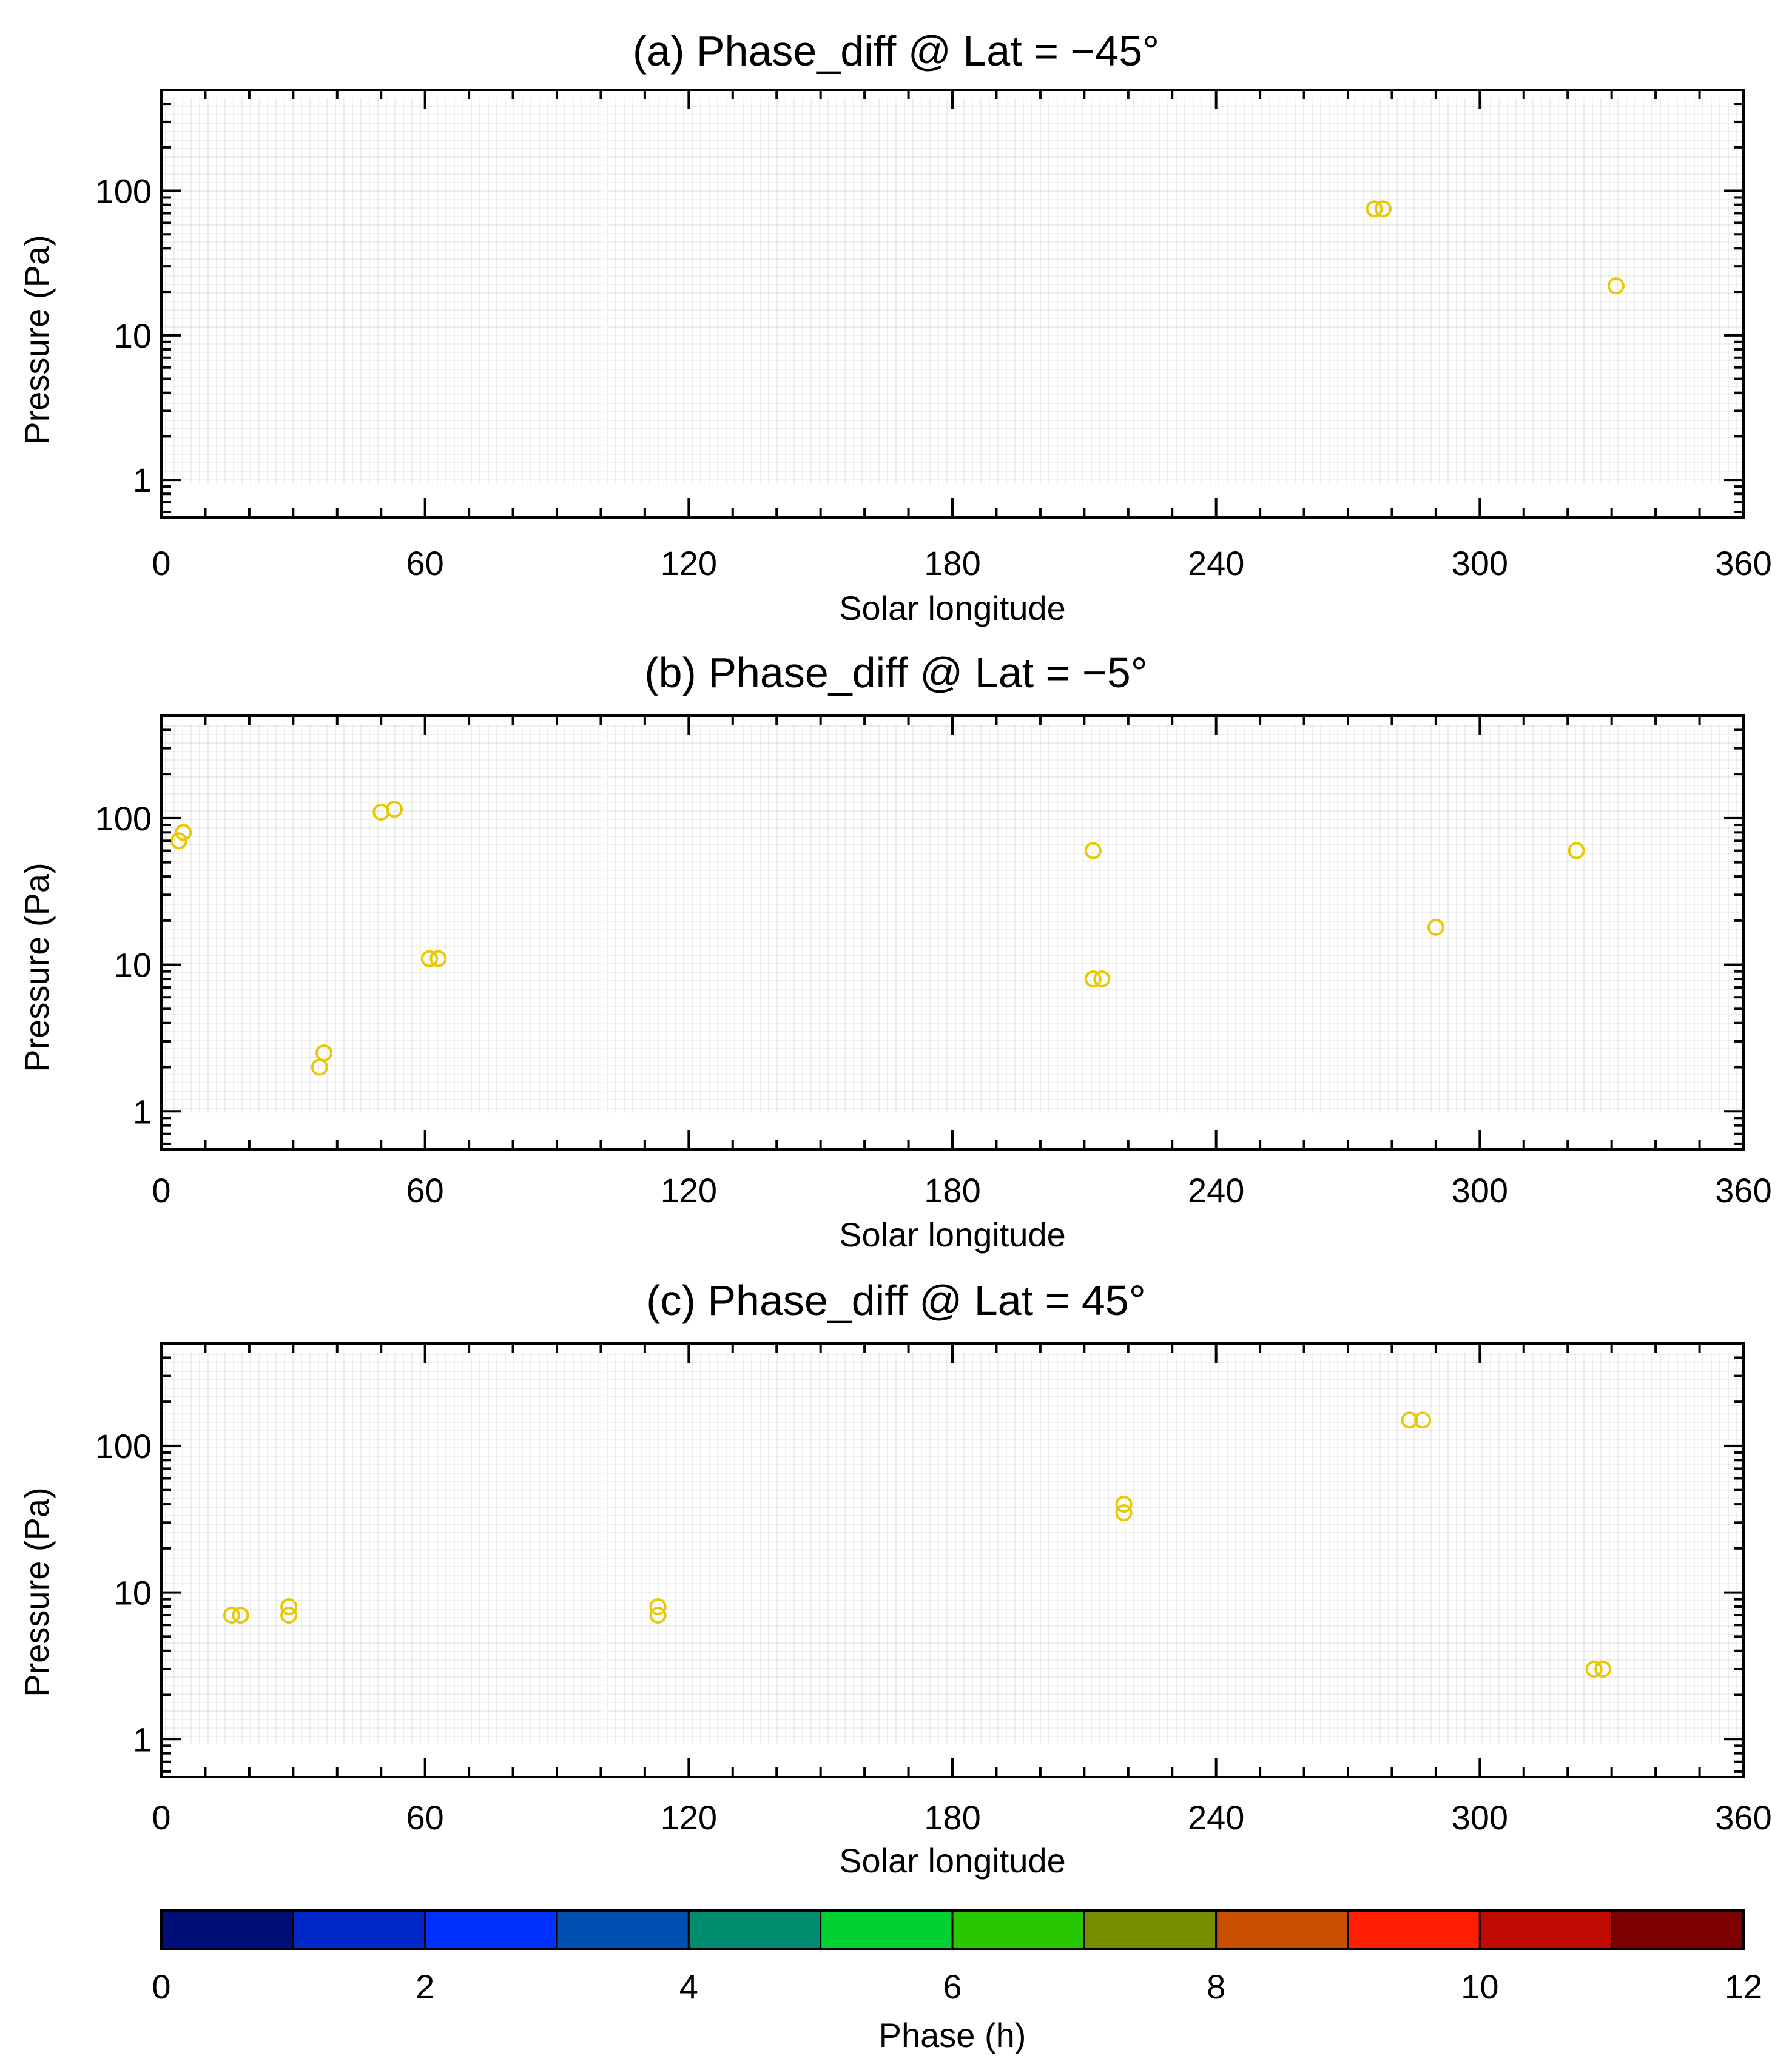 This screenshot has width=1792, height=2064. Describe the element at coordinates (605, 287) in the screenshot. I see `panel-a-data-gap` at that location.